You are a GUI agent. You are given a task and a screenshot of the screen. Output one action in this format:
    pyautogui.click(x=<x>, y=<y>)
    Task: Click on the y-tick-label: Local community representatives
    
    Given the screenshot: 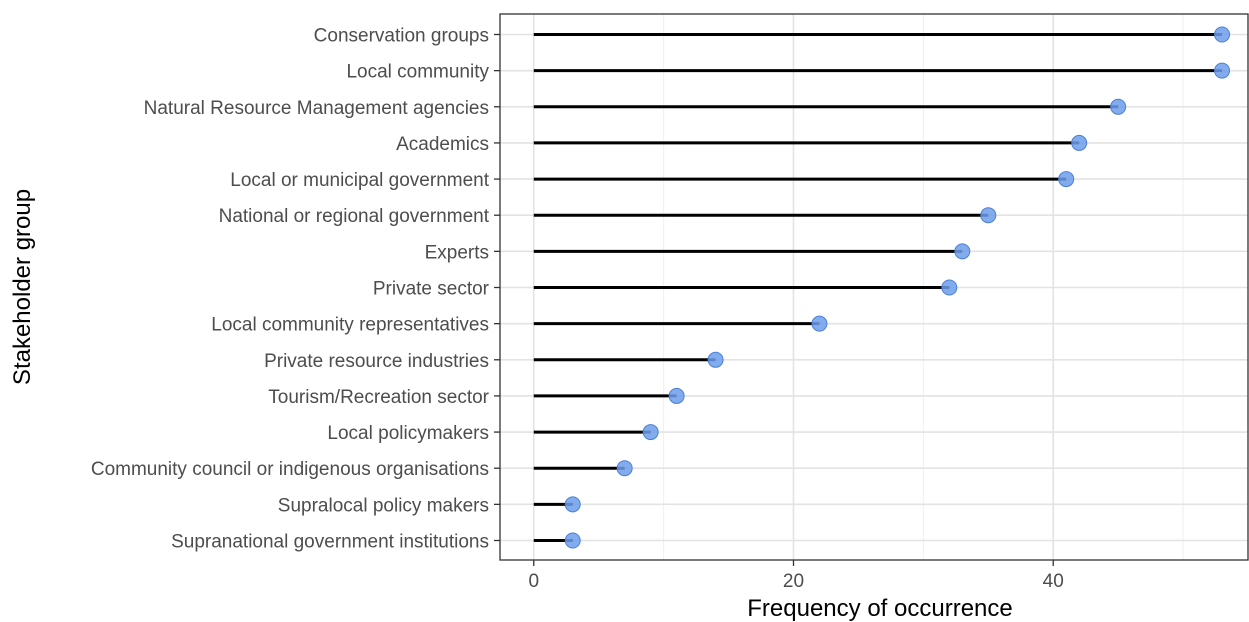 What is the action you would take?
    pyautogui.click(x=350, y=325)
    